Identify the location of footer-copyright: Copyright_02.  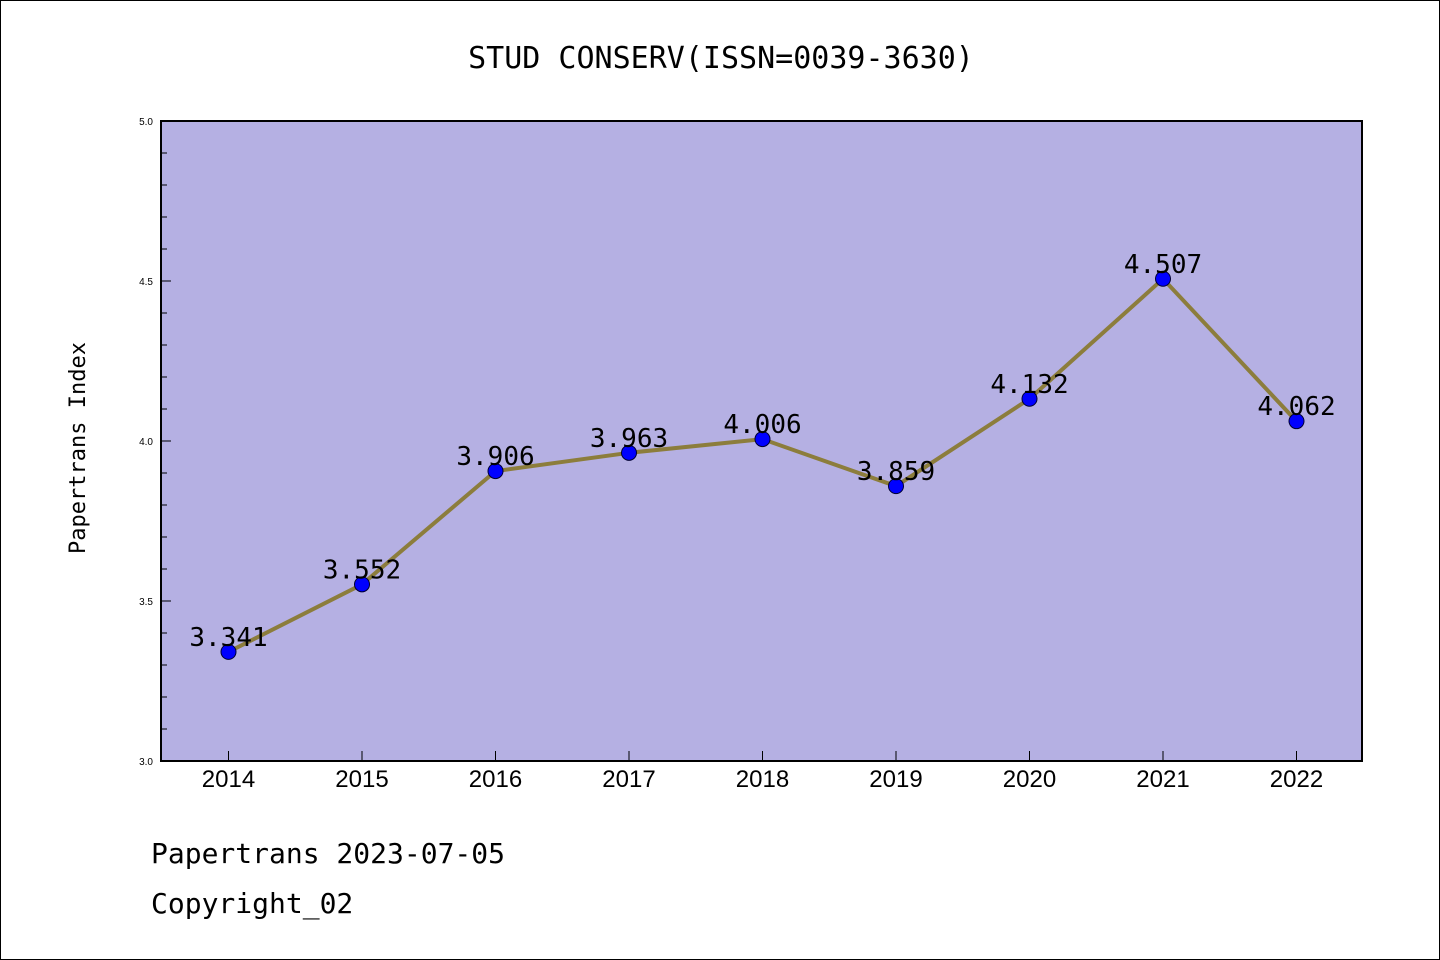
(252, 903).